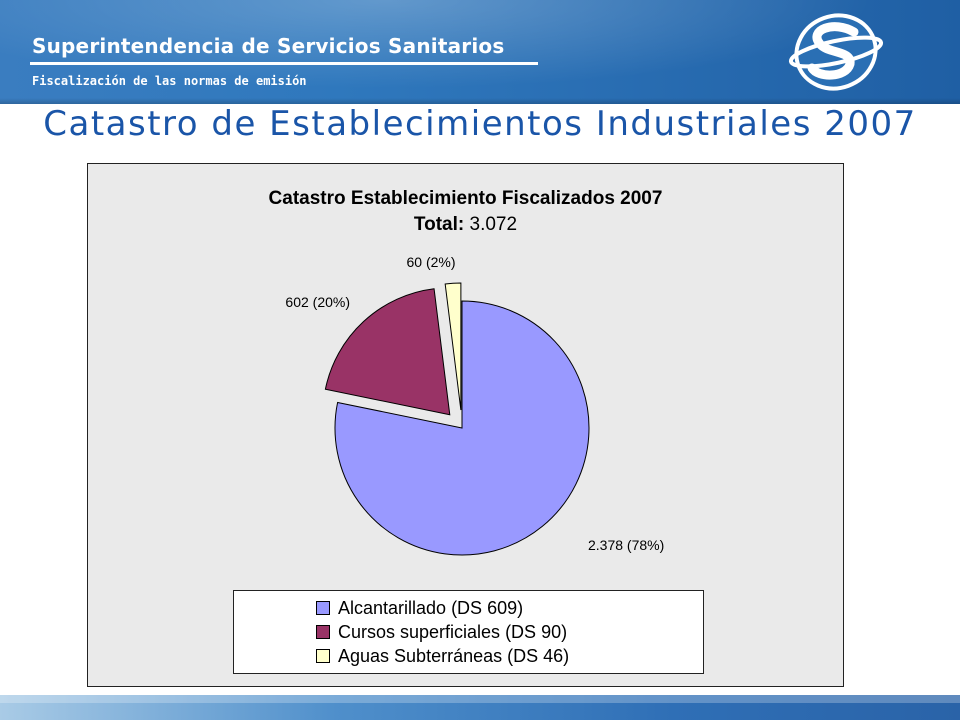 The image size is (960, 720). Describe the element at coordinates (480, 699) in the screenshot. I see `footer-sheen` at that location.